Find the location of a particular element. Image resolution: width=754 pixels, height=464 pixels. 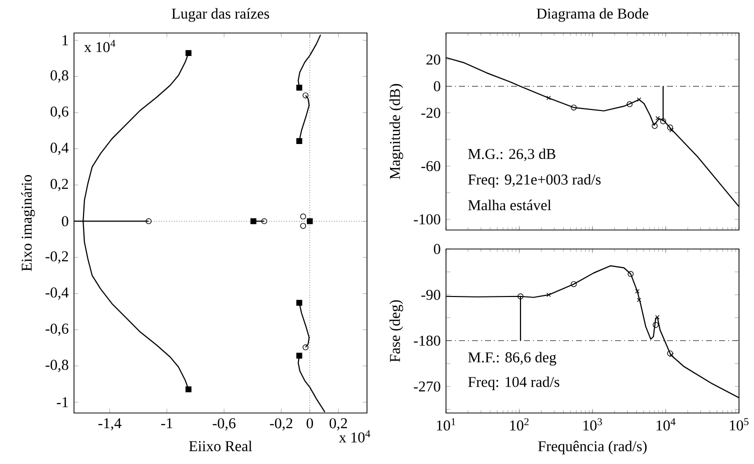

y-tick-label: 1 is located at coordinates (65, 40).